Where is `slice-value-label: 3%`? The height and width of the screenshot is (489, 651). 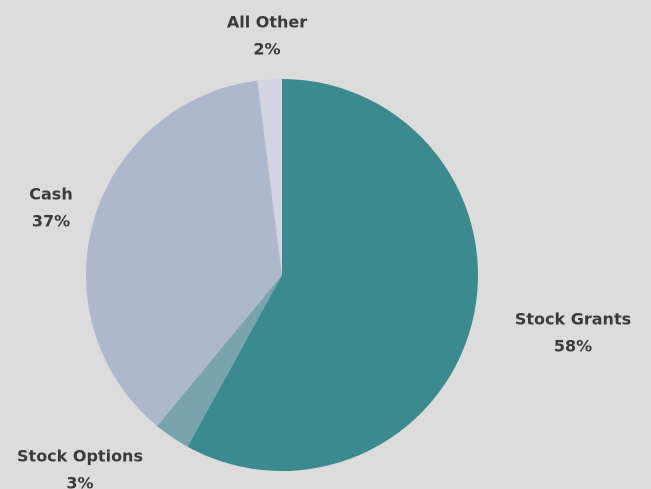 slice-value-label: 3% is located at coordinates (79, 481).